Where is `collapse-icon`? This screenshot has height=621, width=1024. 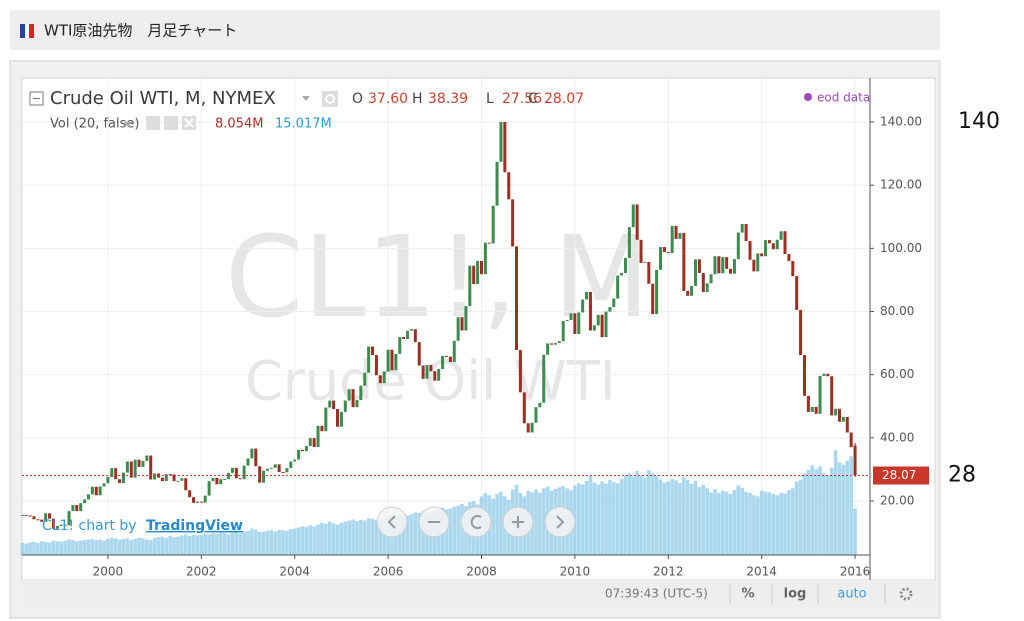 collapse-icon is located at coordinates (36, 98).